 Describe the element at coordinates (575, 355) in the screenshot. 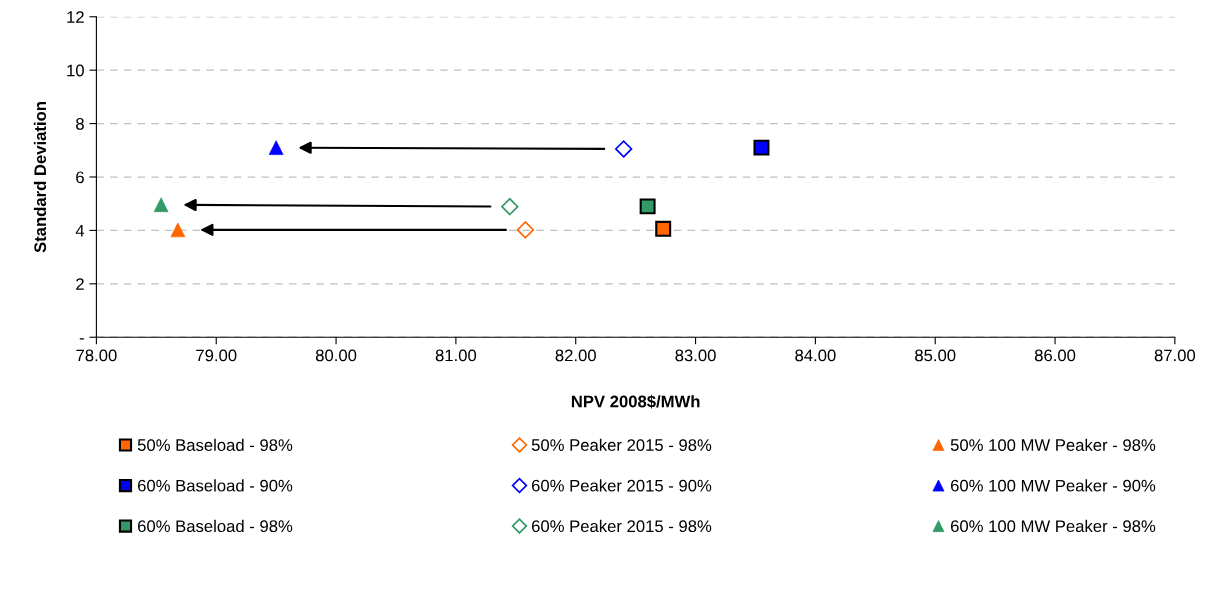

I see `x-tick-label: 82.00` at that location.